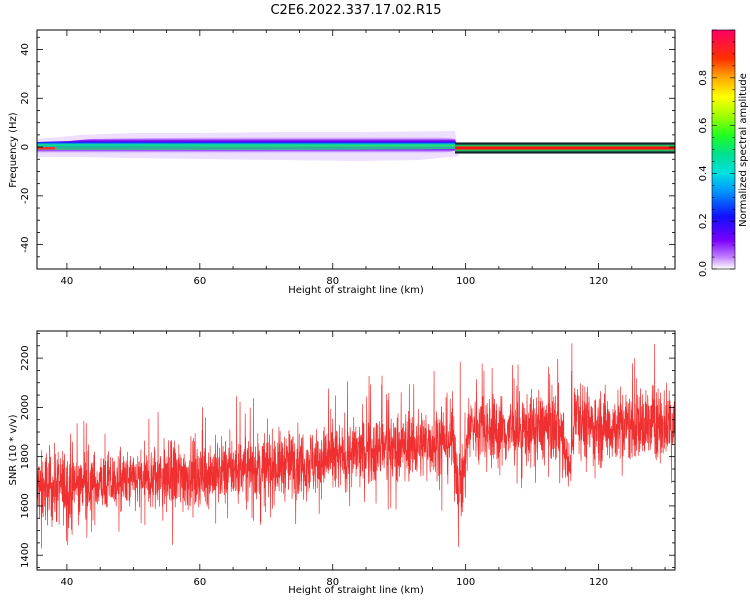 This screenshot has width=750, height=600. What do you see at coordinates (25, 49) in the screenshot?
I see `y-tick-label: 40` at bounding box center [25, 49].